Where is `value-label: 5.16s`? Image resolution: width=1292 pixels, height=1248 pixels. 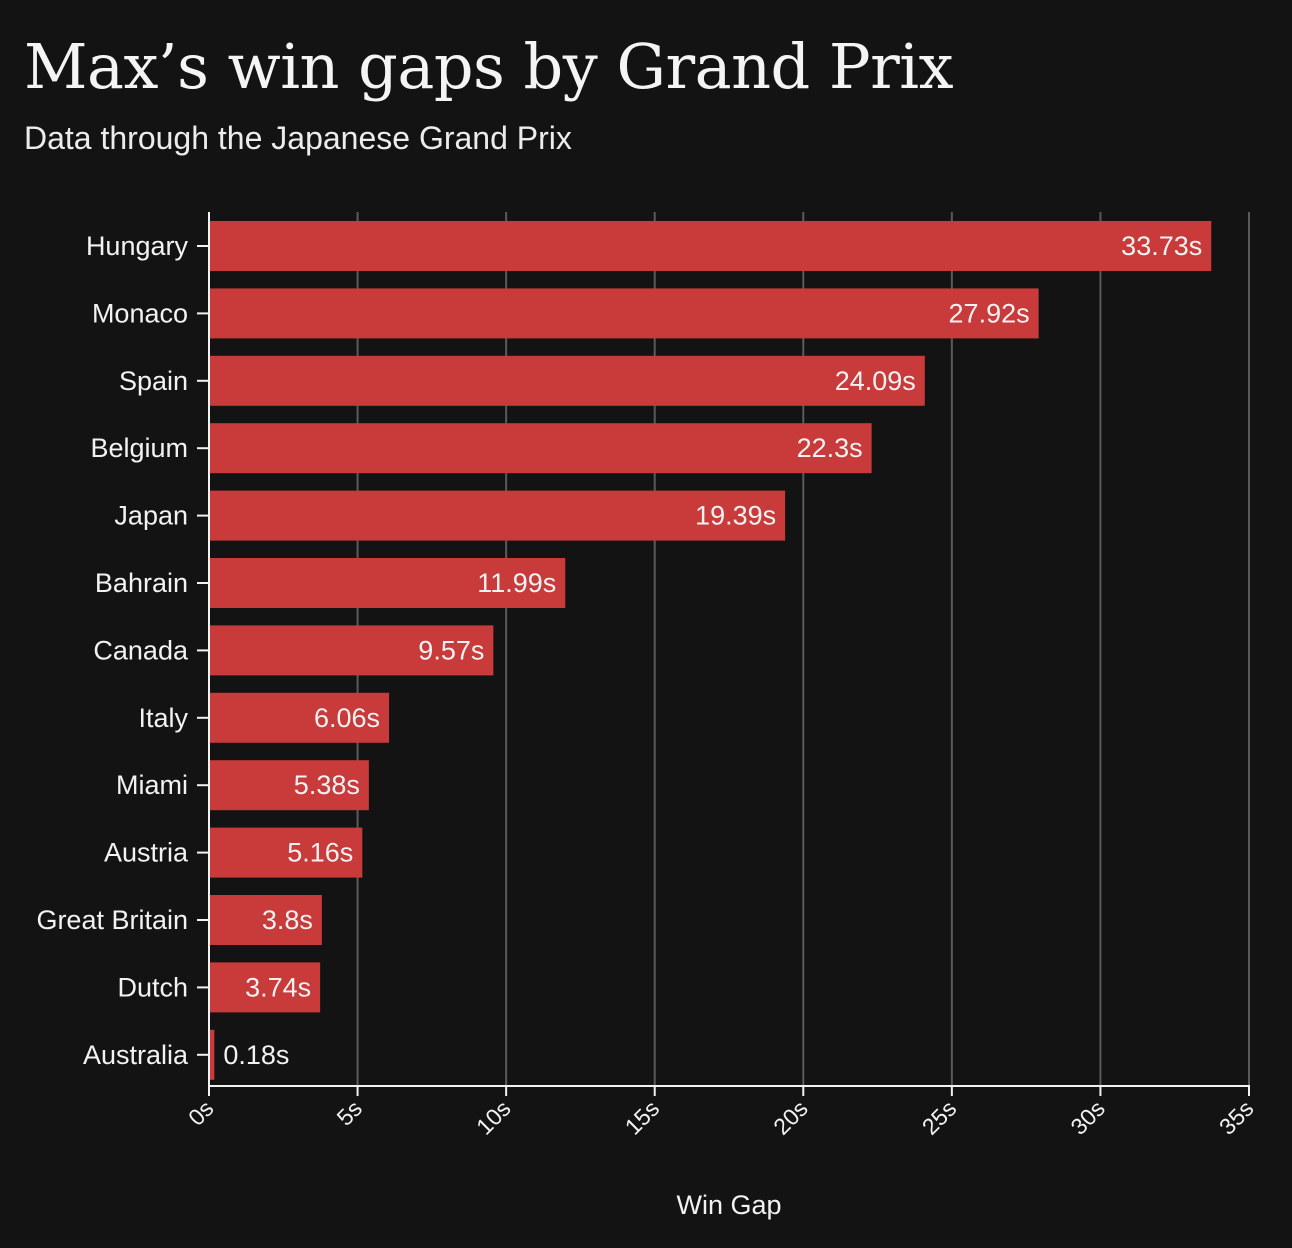 value-label: 5.16s is located at coordinates (320, 853).